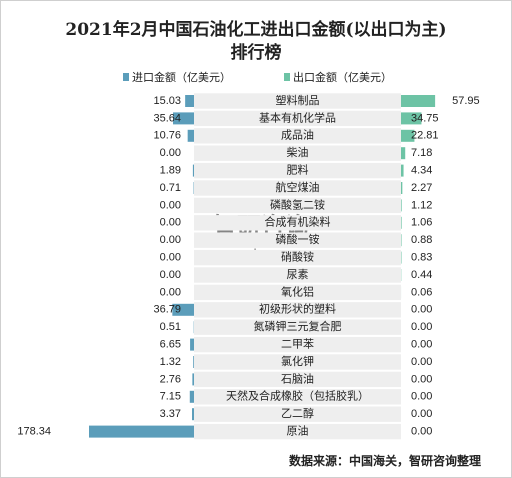 Image resolution: width=512 pixels, height=478 pixels. I want to click on category-label: 成品油, so click(297, 135).